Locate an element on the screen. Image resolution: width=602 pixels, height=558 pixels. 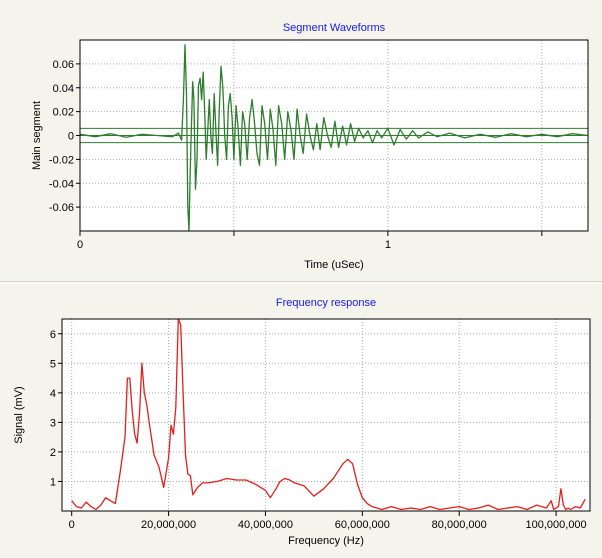
y-axis-label: Signal (mV) is located at coordinates (19, 414).